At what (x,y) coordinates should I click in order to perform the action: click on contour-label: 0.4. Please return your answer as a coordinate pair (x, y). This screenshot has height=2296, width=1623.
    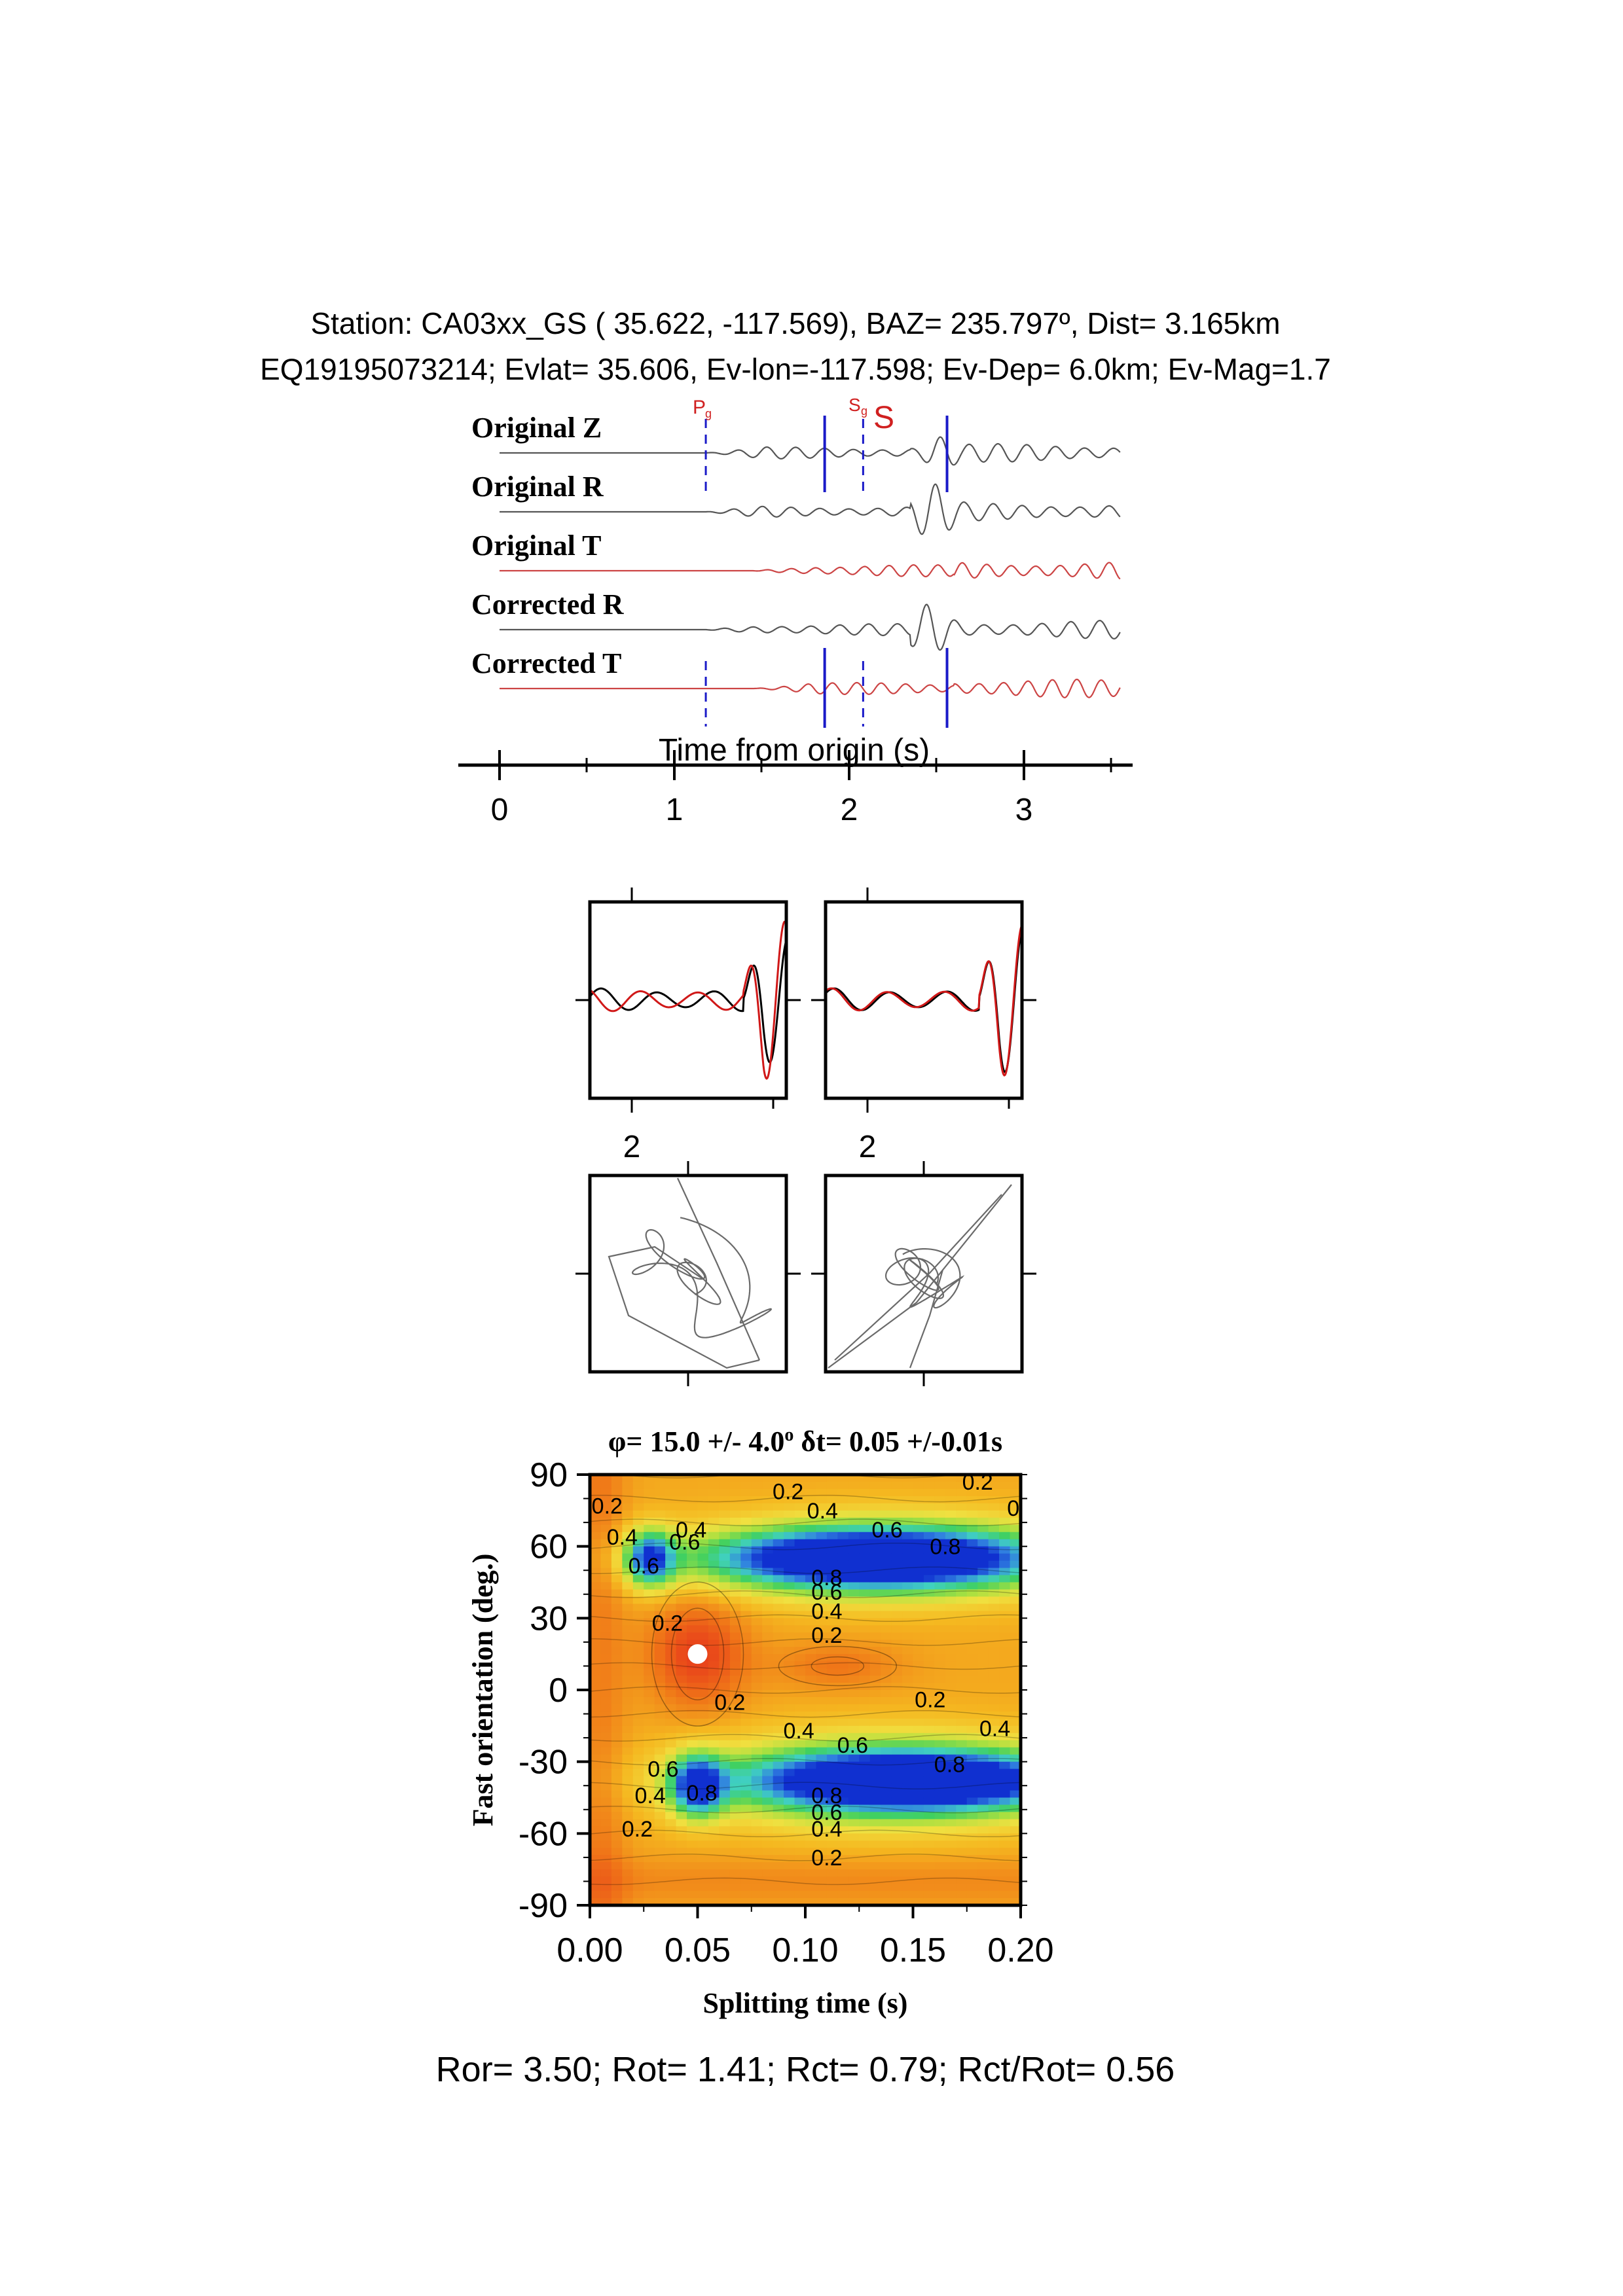
    Looking at the image, I should click on (826, 1611).